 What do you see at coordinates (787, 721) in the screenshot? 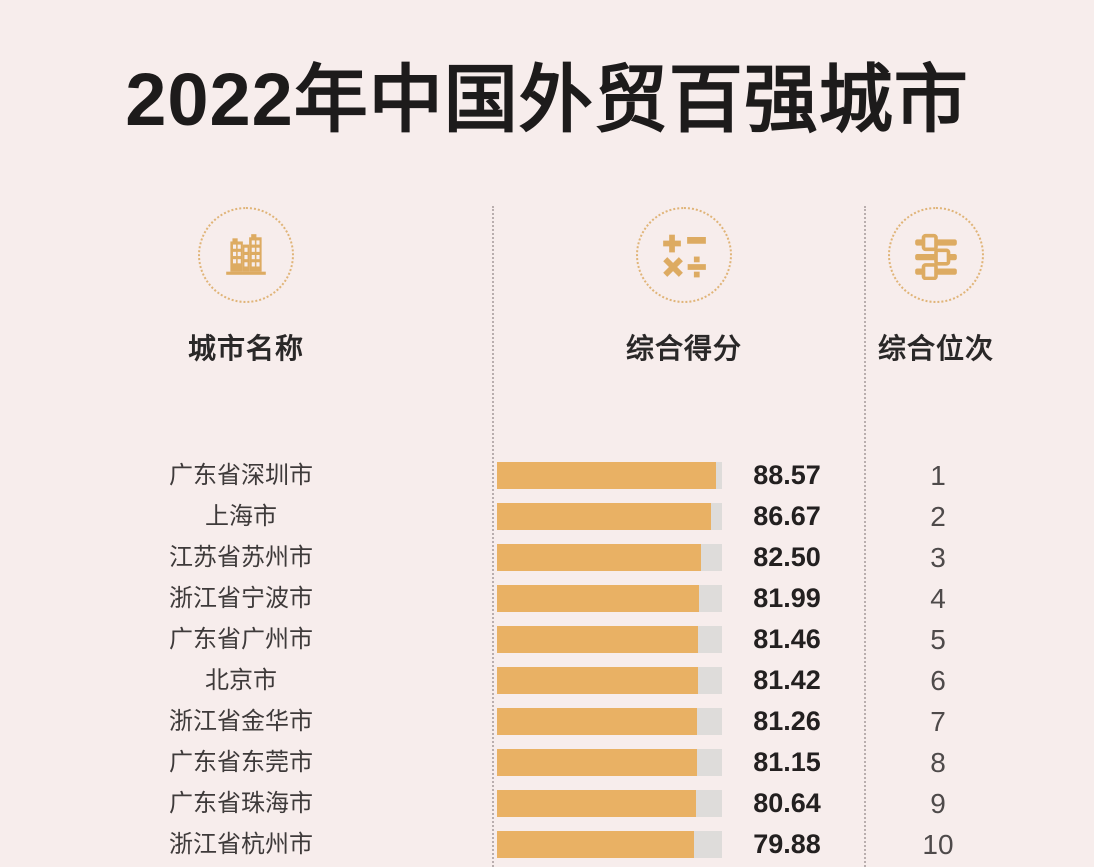
I see `score-value: 81.26` at bounding box center [787, 721].